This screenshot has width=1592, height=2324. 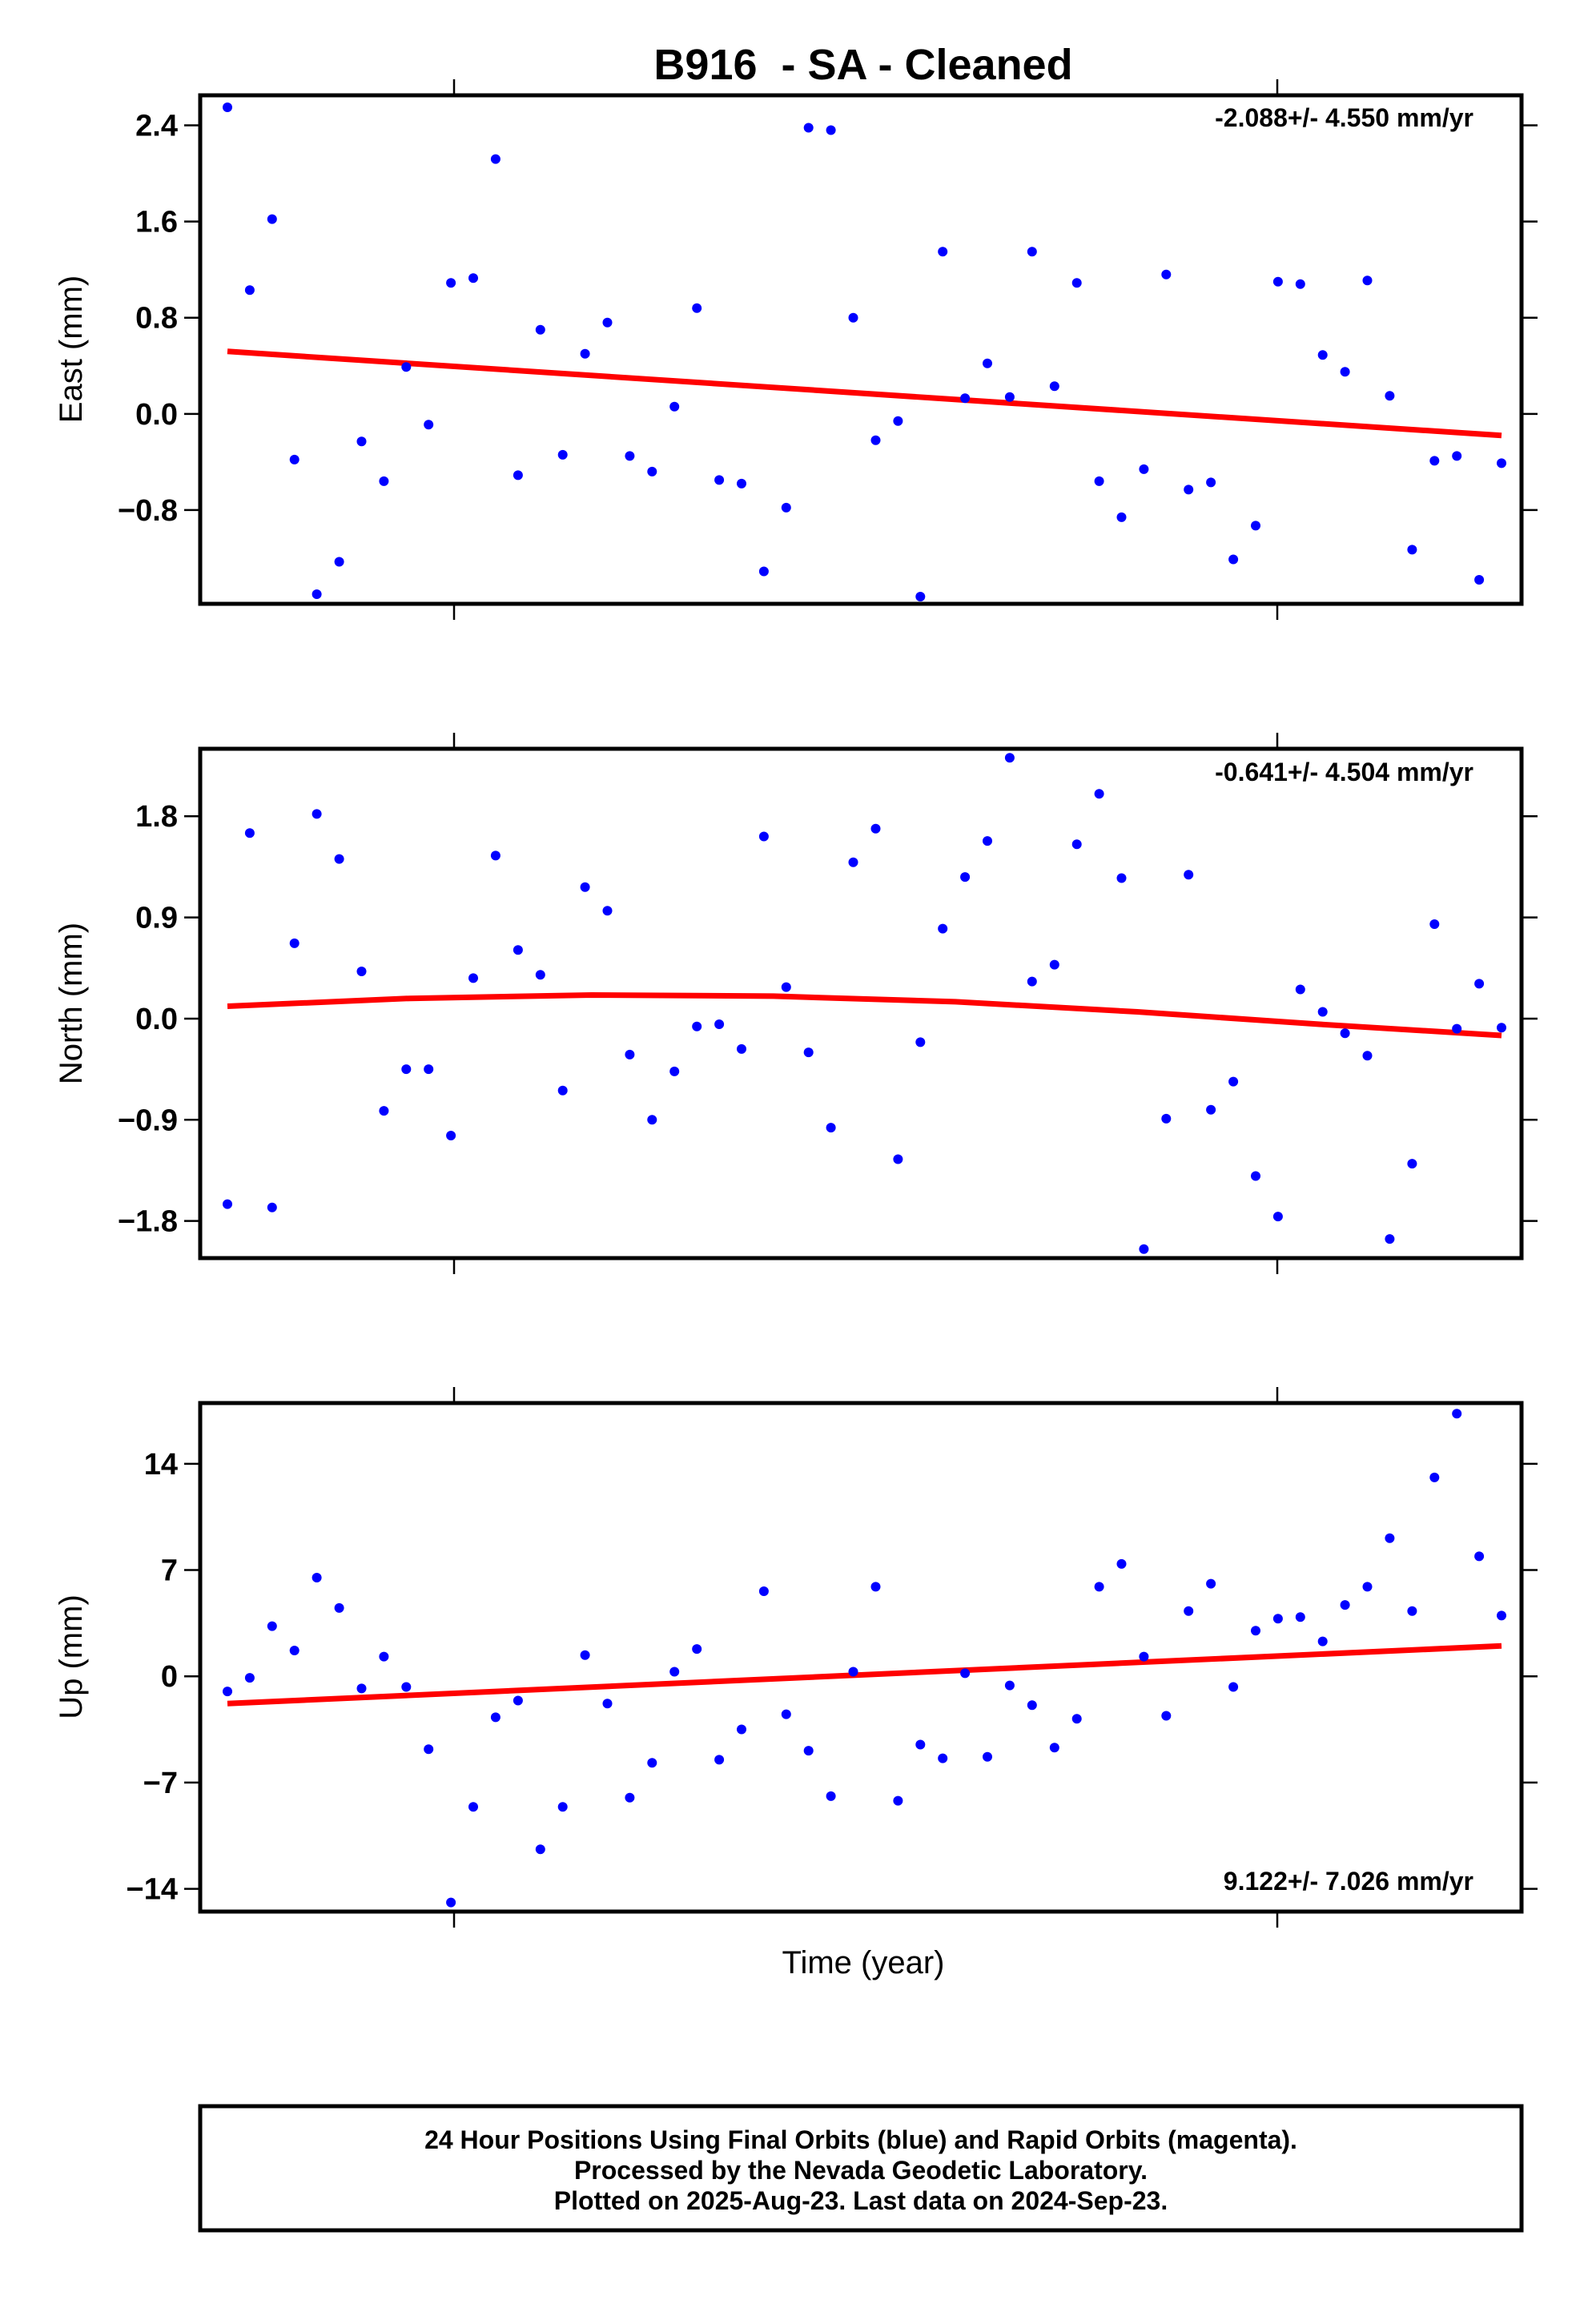 What do you see at coordinates (71, 349) in the screenshot?
I see `east-axis-label: East (mm)` at bounding box center [71, 349].